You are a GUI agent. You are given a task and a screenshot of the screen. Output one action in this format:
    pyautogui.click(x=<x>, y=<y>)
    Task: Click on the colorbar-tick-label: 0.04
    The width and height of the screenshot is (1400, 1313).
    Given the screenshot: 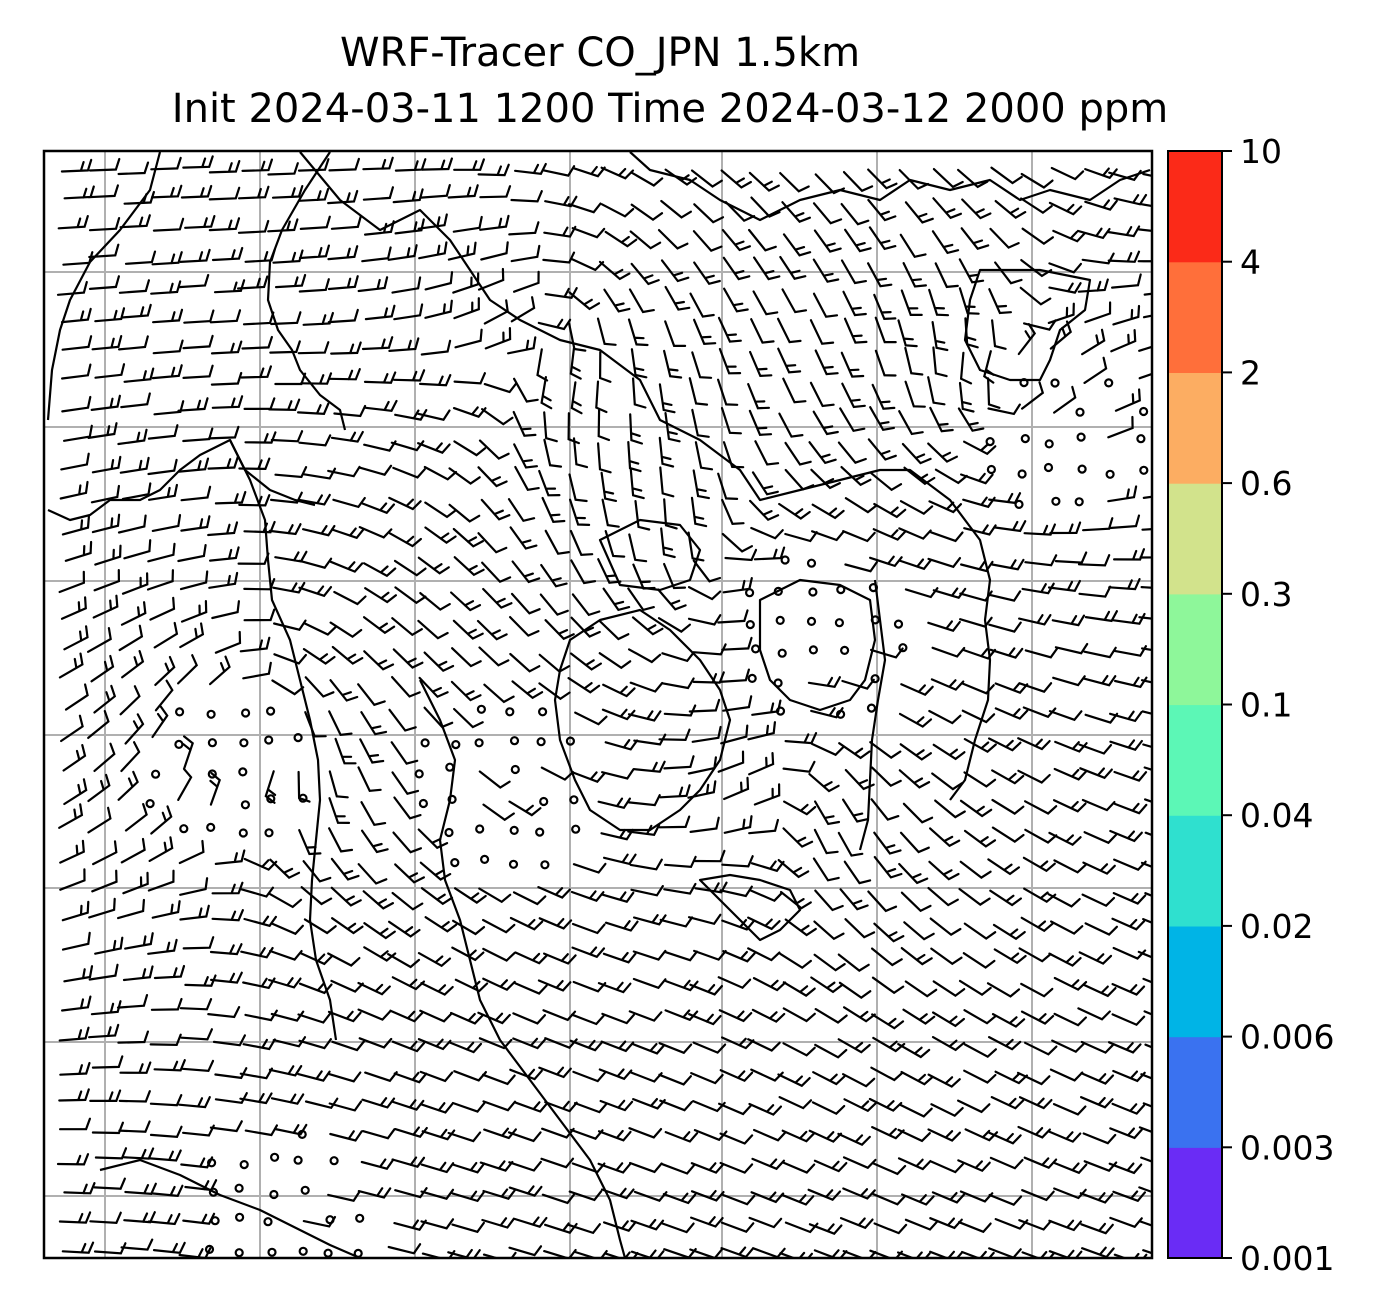 What is the action you would take?
    pyautogui.click(x=1276, y=815)
    